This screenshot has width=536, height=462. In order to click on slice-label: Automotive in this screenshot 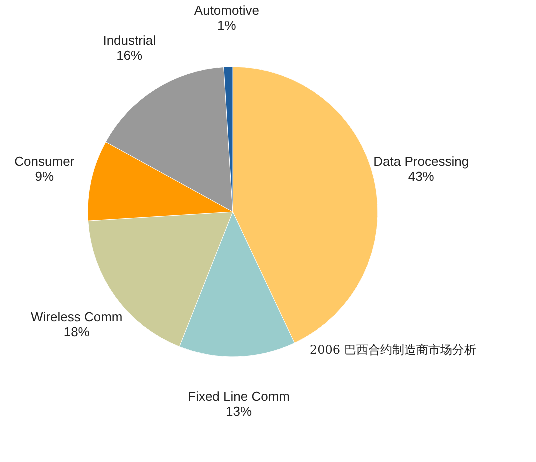, I will do `click(227, 10)`.